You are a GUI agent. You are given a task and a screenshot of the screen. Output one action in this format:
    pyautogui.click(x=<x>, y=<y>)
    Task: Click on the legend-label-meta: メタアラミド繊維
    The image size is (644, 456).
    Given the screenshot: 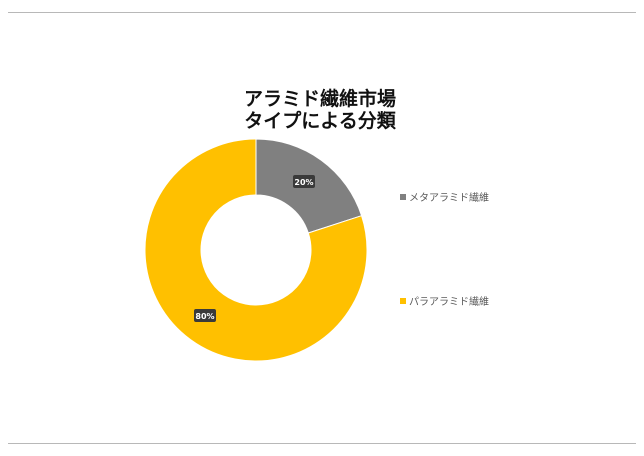 What is the action you would take?
    pyautogui.click(x=449, y=198)
    